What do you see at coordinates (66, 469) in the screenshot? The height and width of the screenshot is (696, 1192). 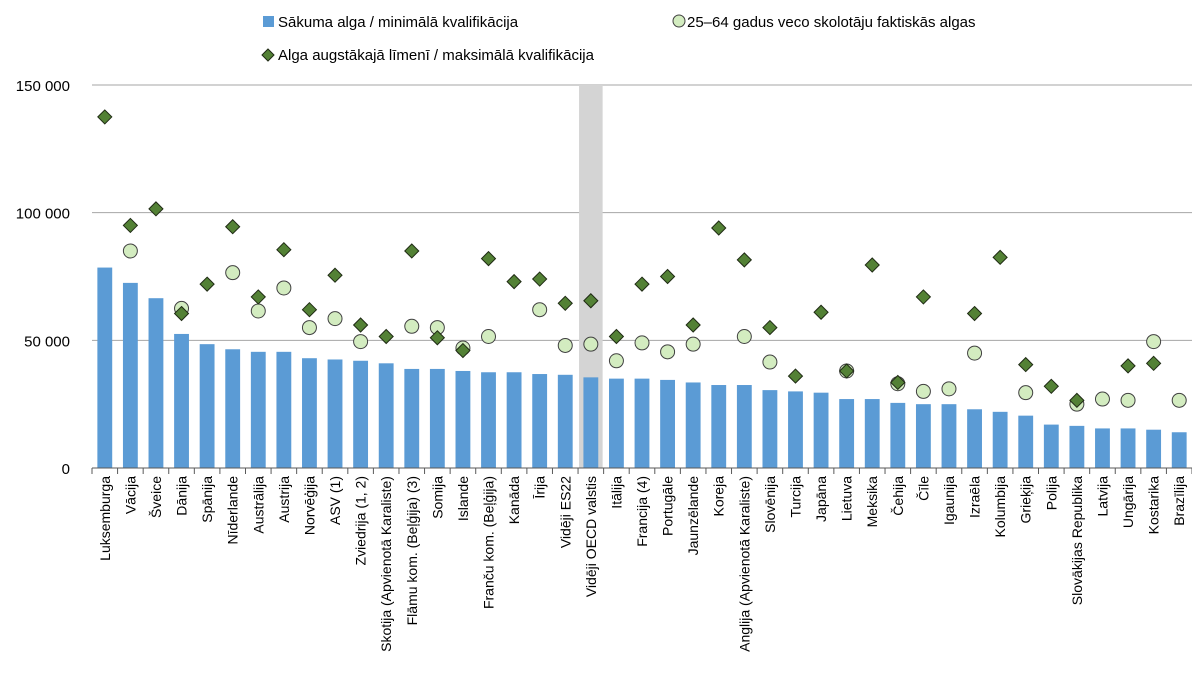 I see `y-tick-label: 0` at bounding box center [66, 469].